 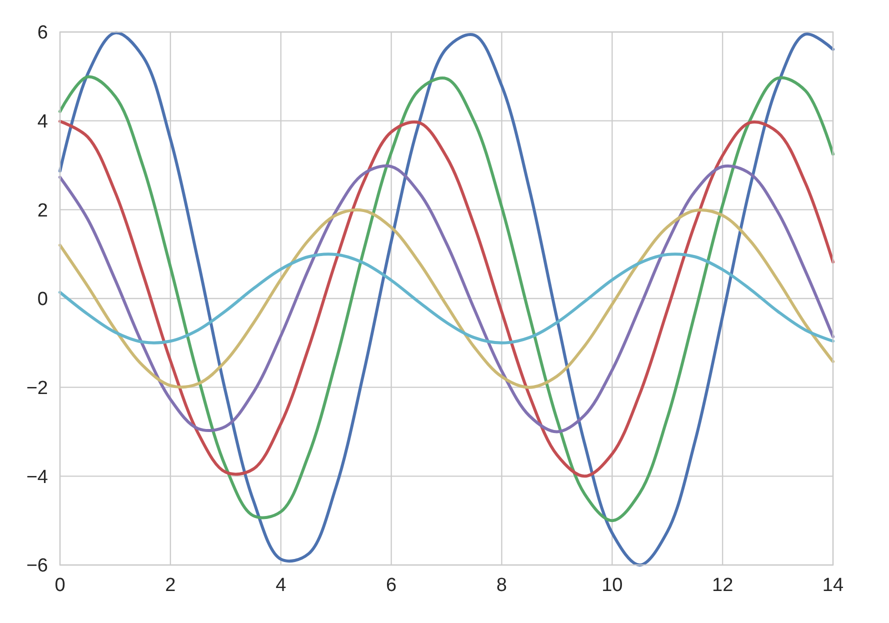 What do you see at coordinates (502, 585) in the screenshot?
I see `x-tick-label: 8` at bounding box center [502, 585].